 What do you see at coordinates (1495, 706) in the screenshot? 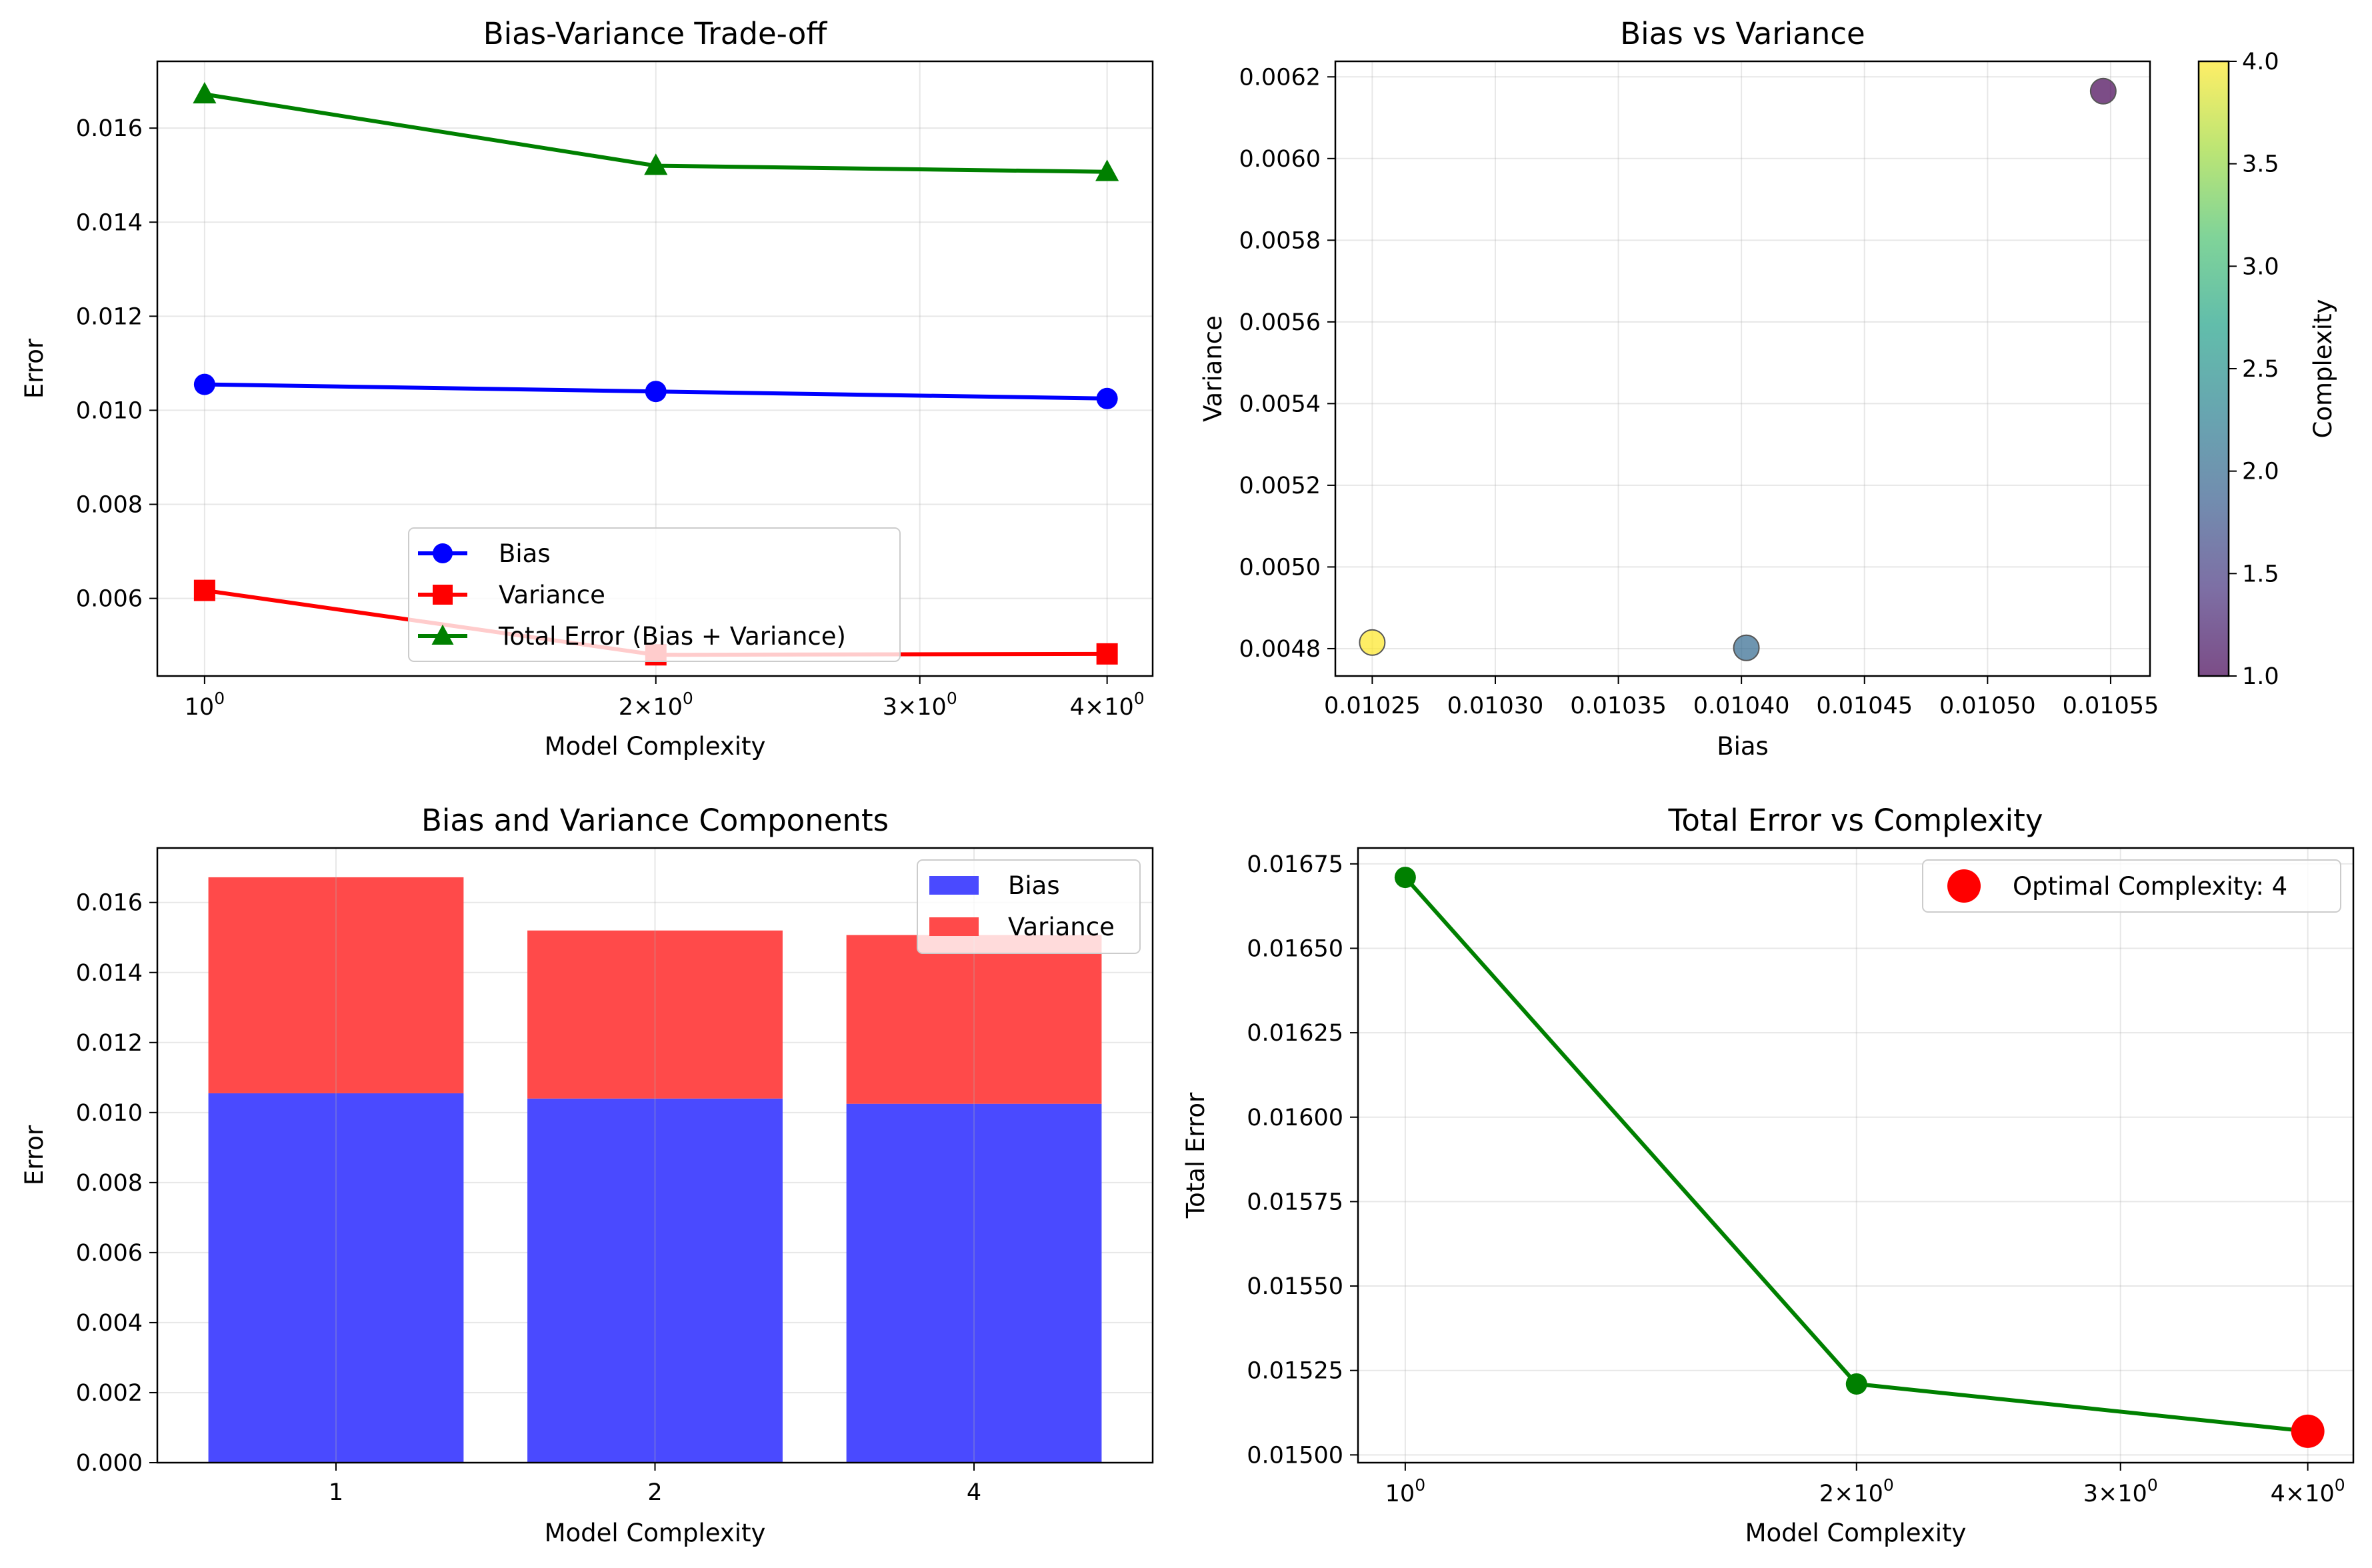
I see `x-tick-label: 0.01030` at bounding box center [1495, 706].